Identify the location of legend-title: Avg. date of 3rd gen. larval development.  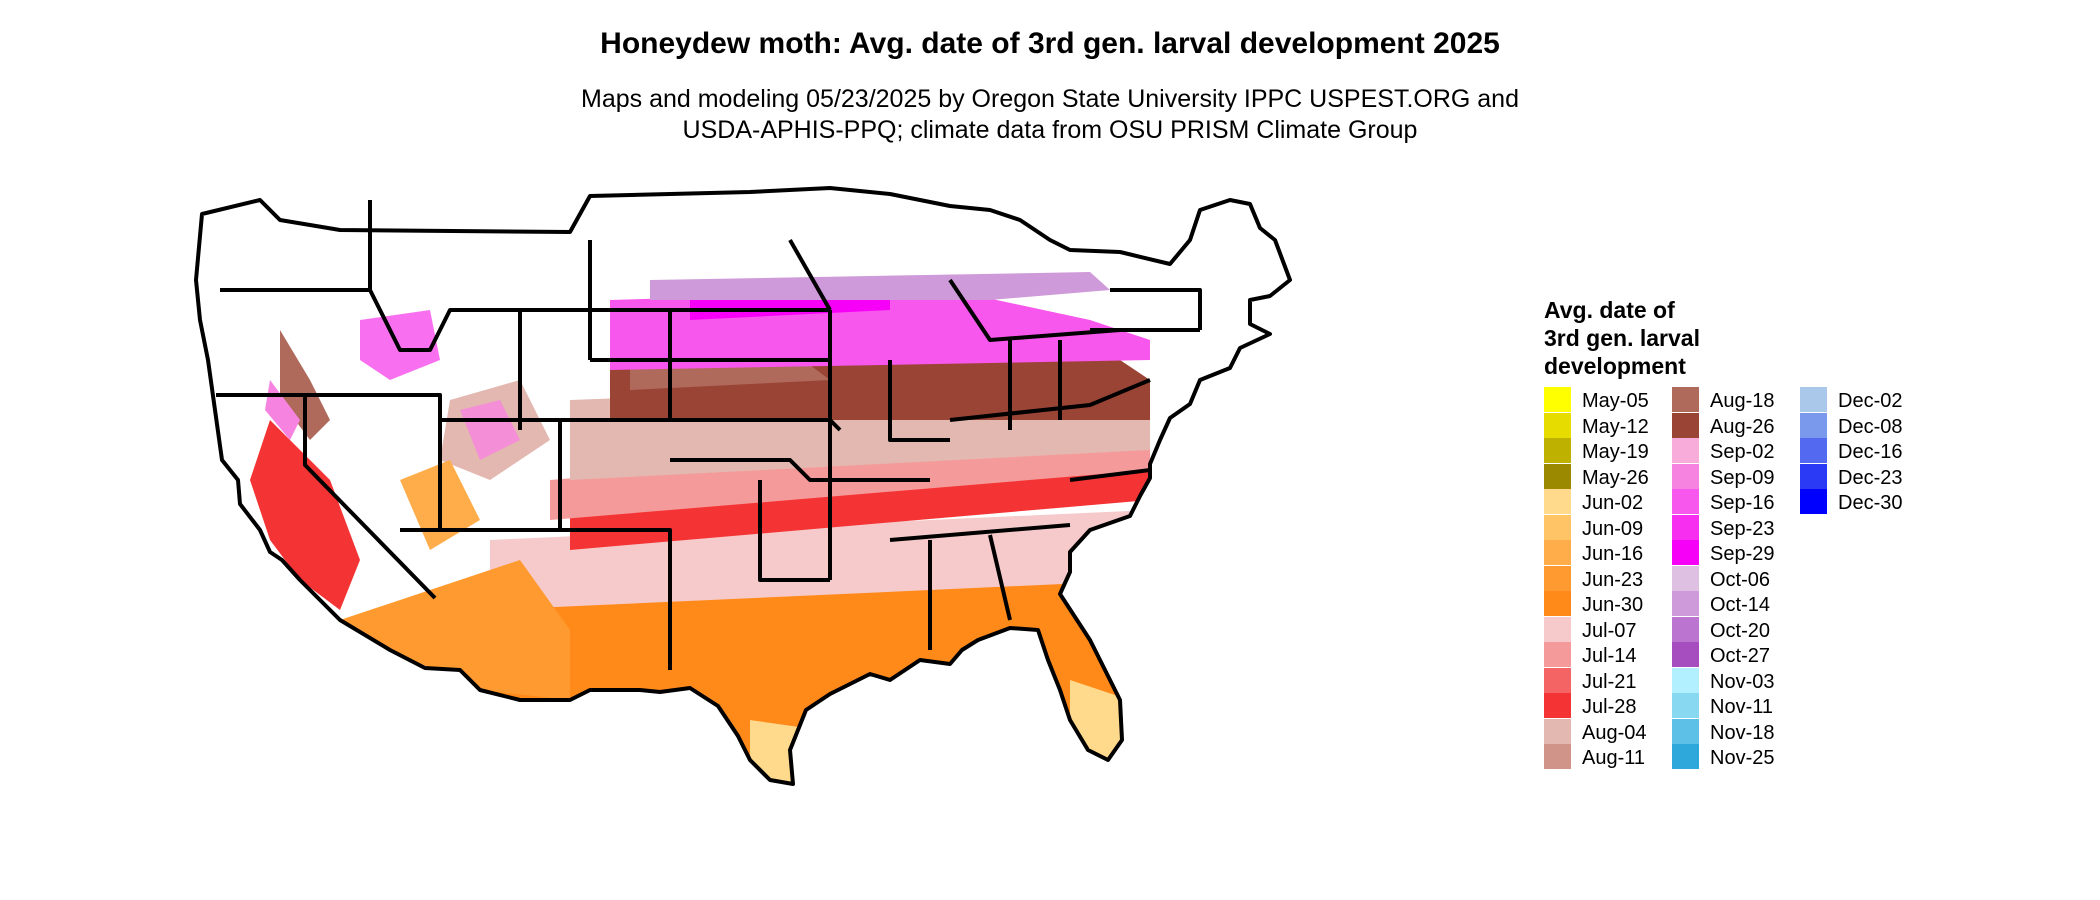
(1622, 338).